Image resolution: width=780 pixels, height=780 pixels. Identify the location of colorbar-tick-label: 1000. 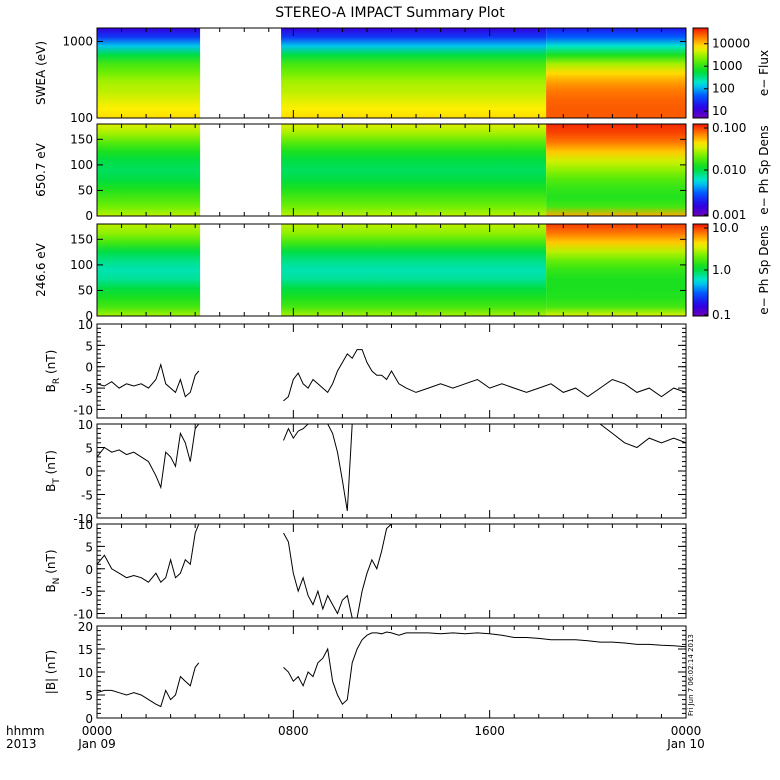
(727, 66).